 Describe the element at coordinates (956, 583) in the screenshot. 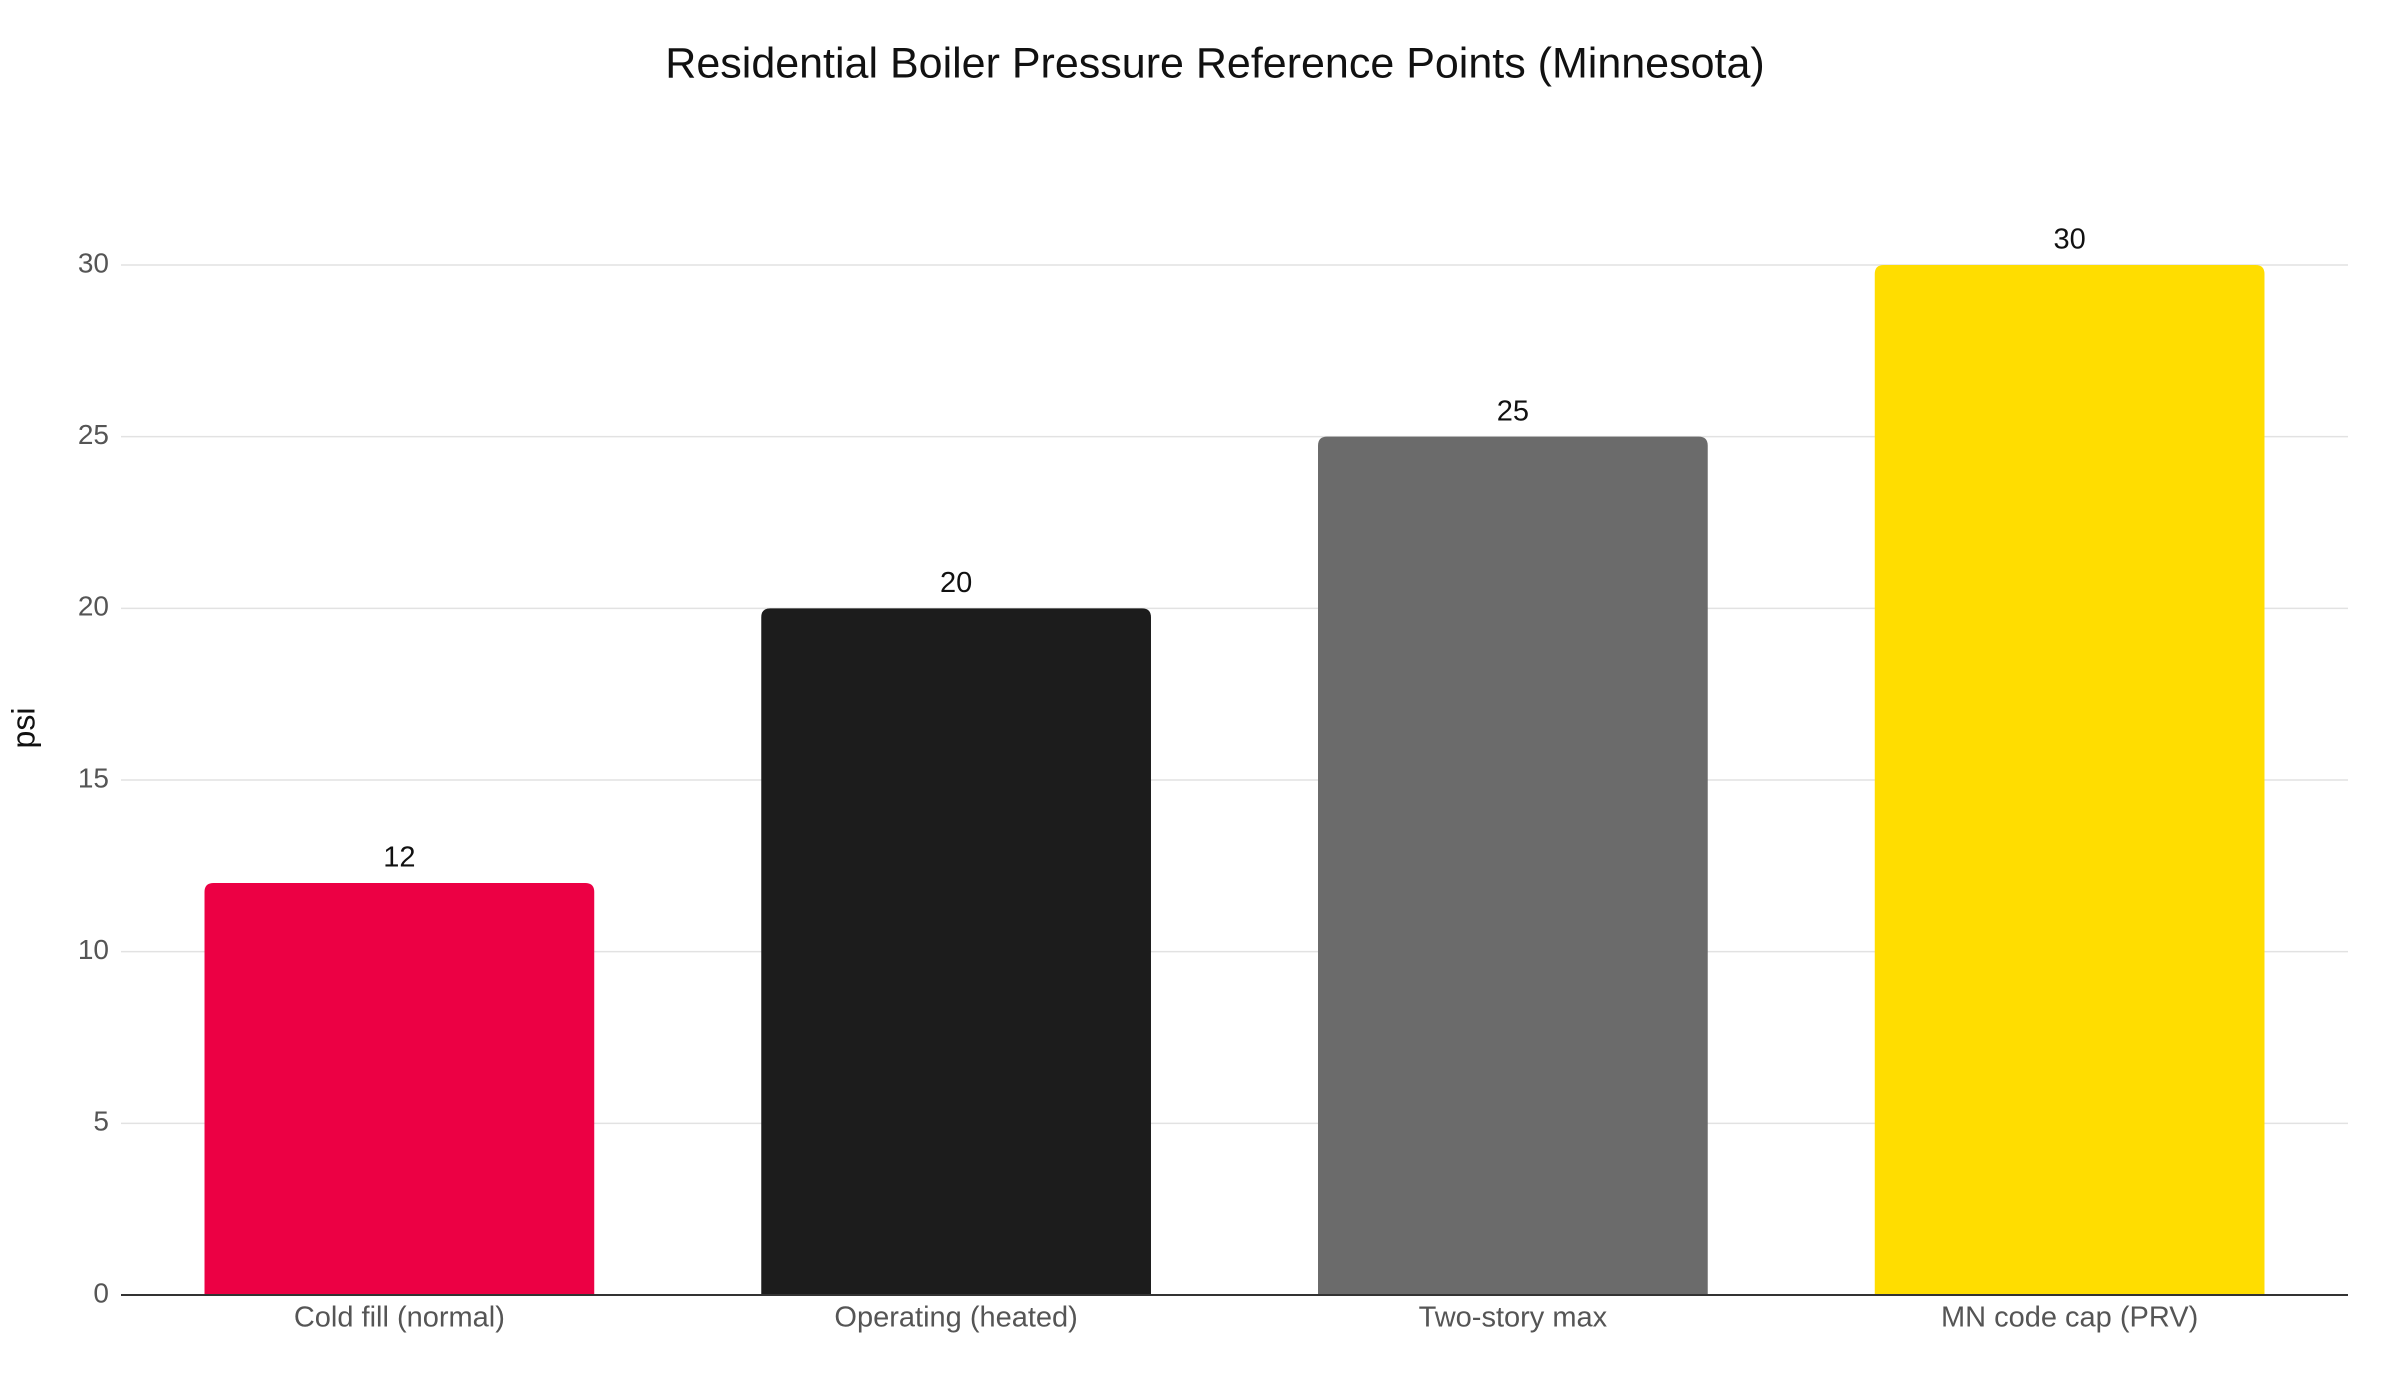

I see `value-label: 20` at that location.